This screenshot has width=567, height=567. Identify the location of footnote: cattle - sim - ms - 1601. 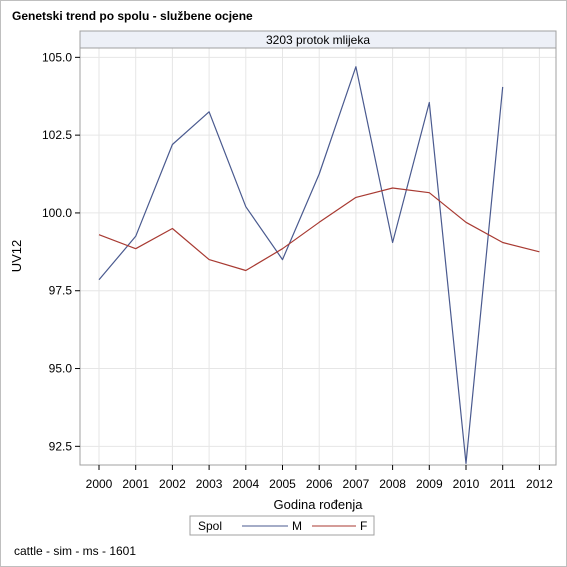
(75, 551).